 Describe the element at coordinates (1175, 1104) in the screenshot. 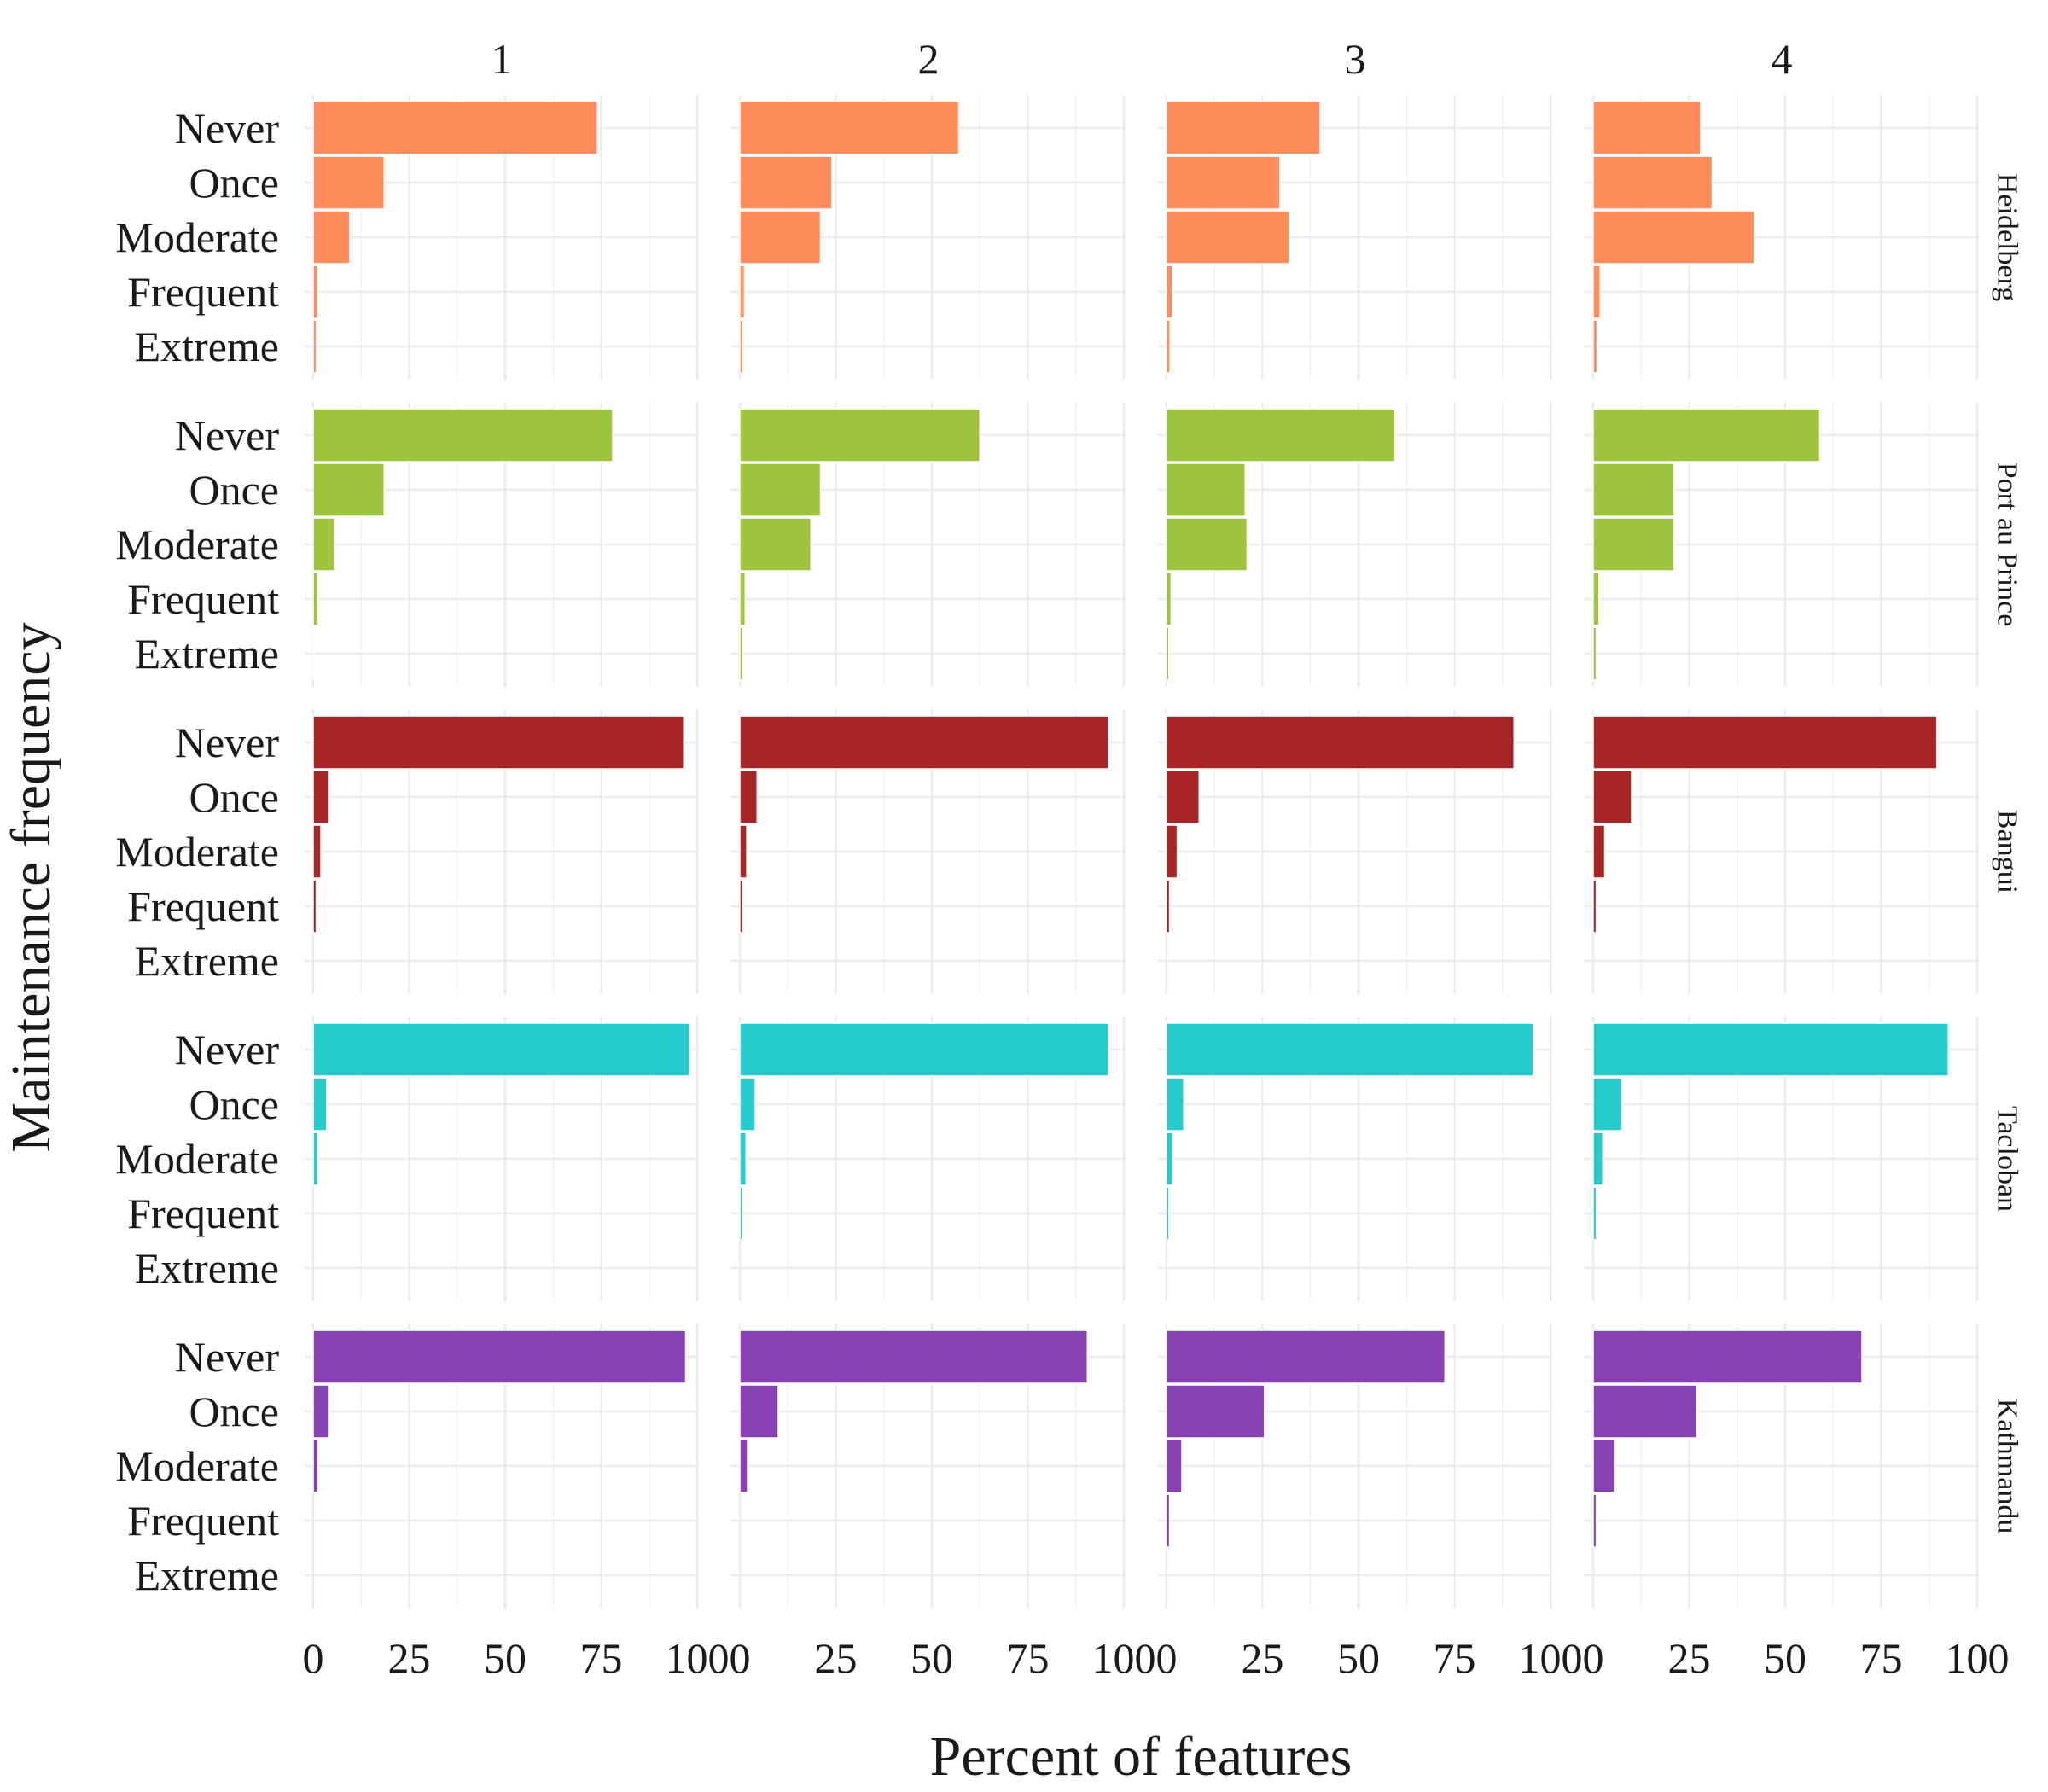

I see `bar-tacloban-col3-once` at that location.